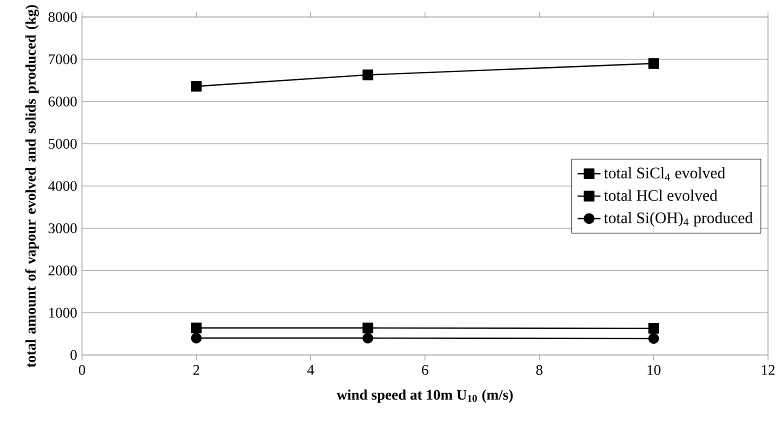 The image size is (780, 435). Describe the element at coordinates (62, 17) in the screenshot. I see `y-tick-label: 8000` at that location.